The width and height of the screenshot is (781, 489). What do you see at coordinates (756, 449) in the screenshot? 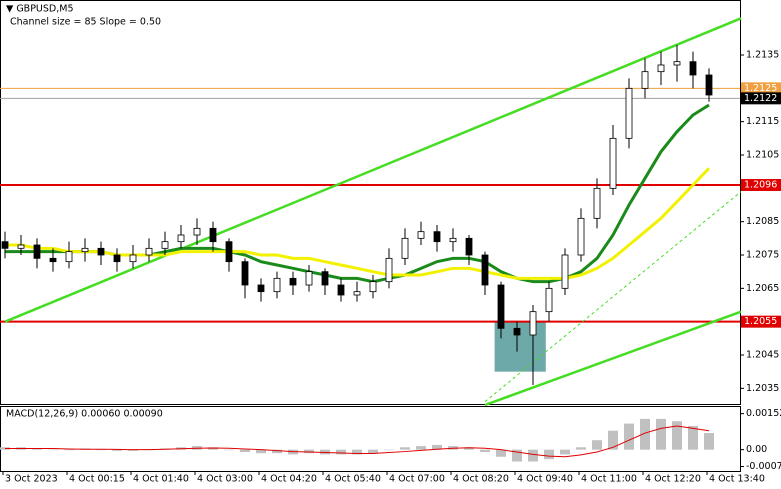
I see `macd-y-tick-label: 0.00` at bounding box center [756, 449].